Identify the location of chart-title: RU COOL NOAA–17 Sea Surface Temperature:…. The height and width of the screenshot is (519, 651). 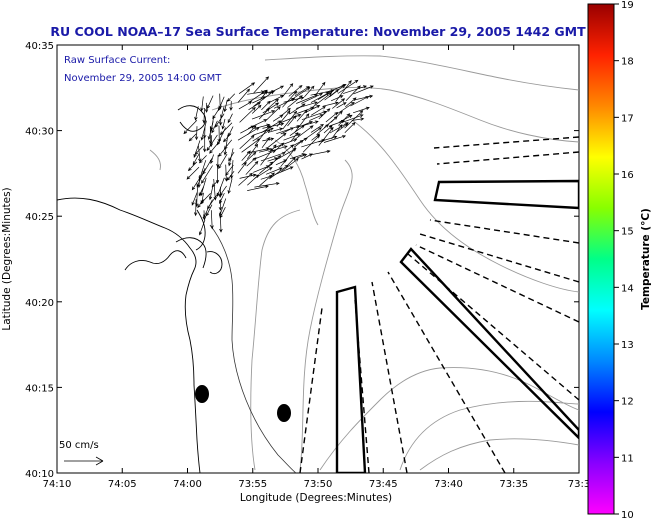
(318, 31).